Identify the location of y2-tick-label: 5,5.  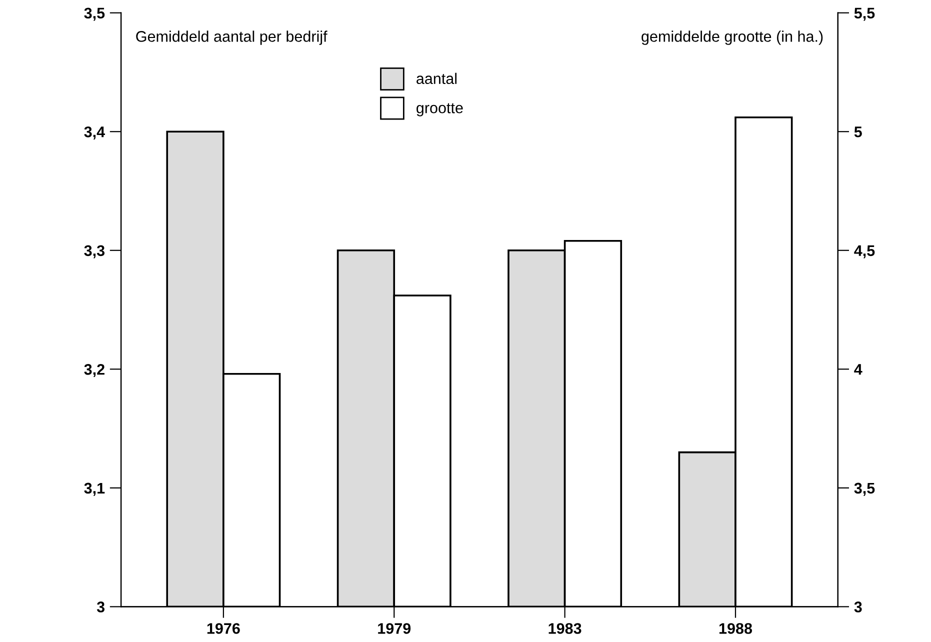
(864, 14).